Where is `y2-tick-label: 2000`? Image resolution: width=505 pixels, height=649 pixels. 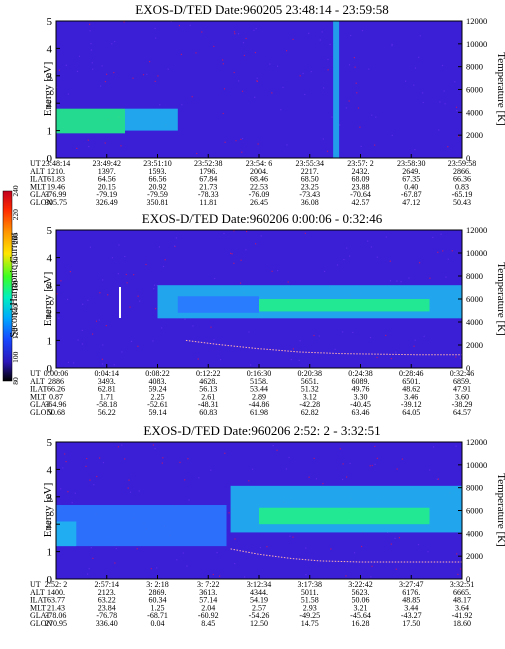 y2-tick-label: 2000 is located at coordinates (474, 135).